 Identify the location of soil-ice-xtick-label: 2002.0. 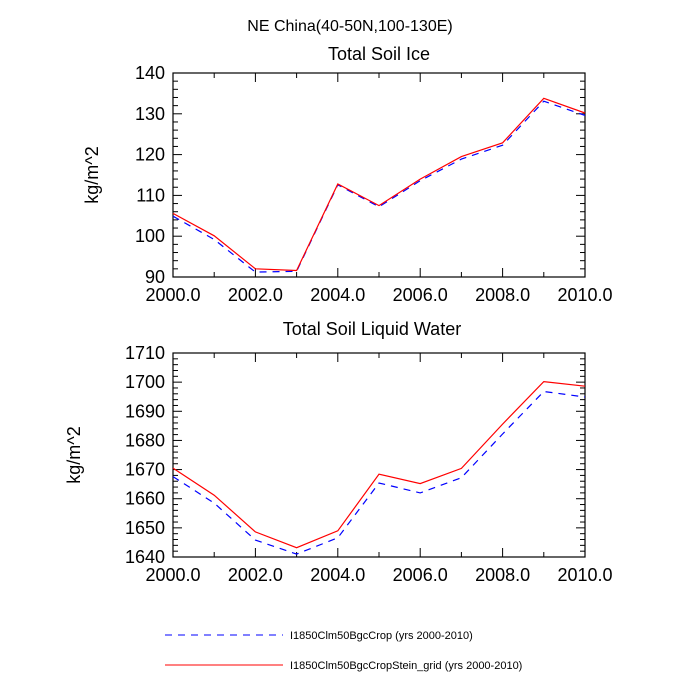
(255, 295).